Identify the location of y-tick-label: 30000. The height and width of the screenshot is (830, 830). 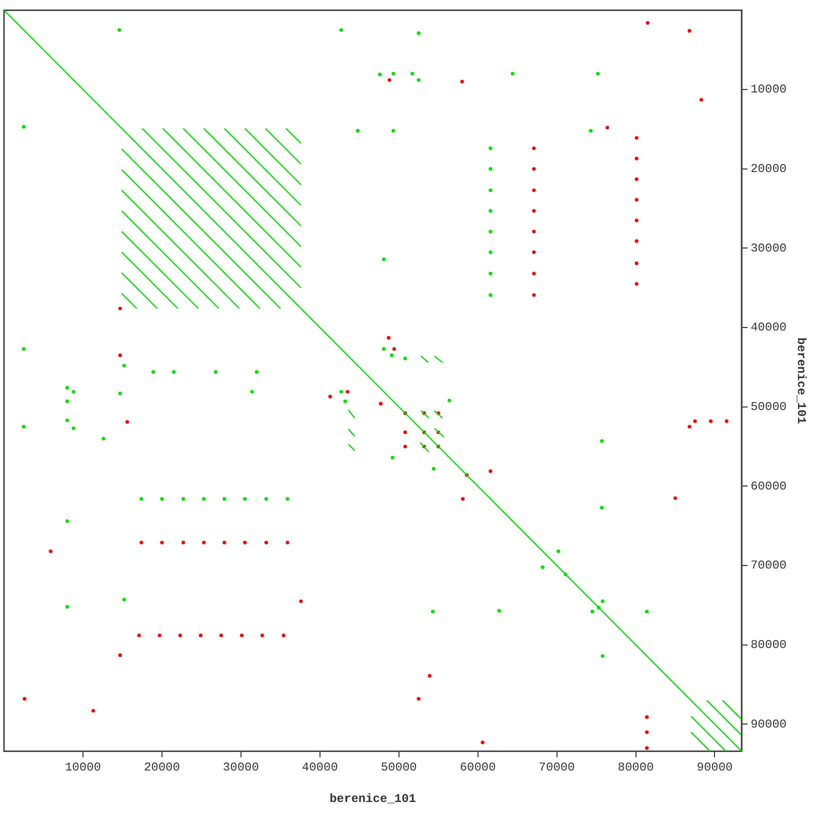
(768, 248).